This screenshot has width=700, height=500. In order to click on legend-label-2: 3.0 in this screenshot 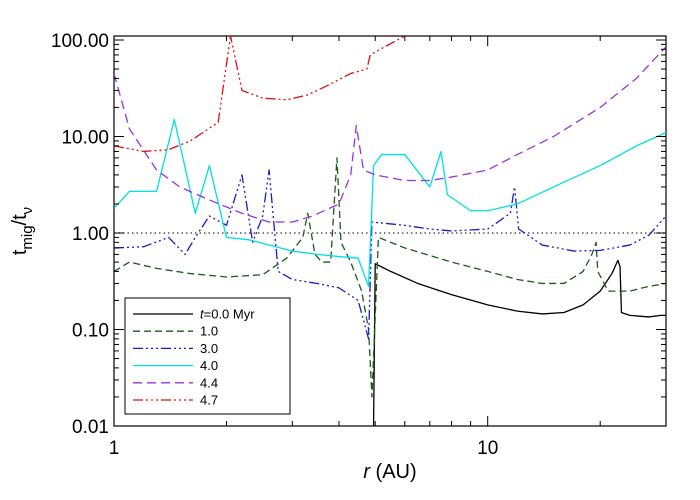, I will do `click(209, 348)`.